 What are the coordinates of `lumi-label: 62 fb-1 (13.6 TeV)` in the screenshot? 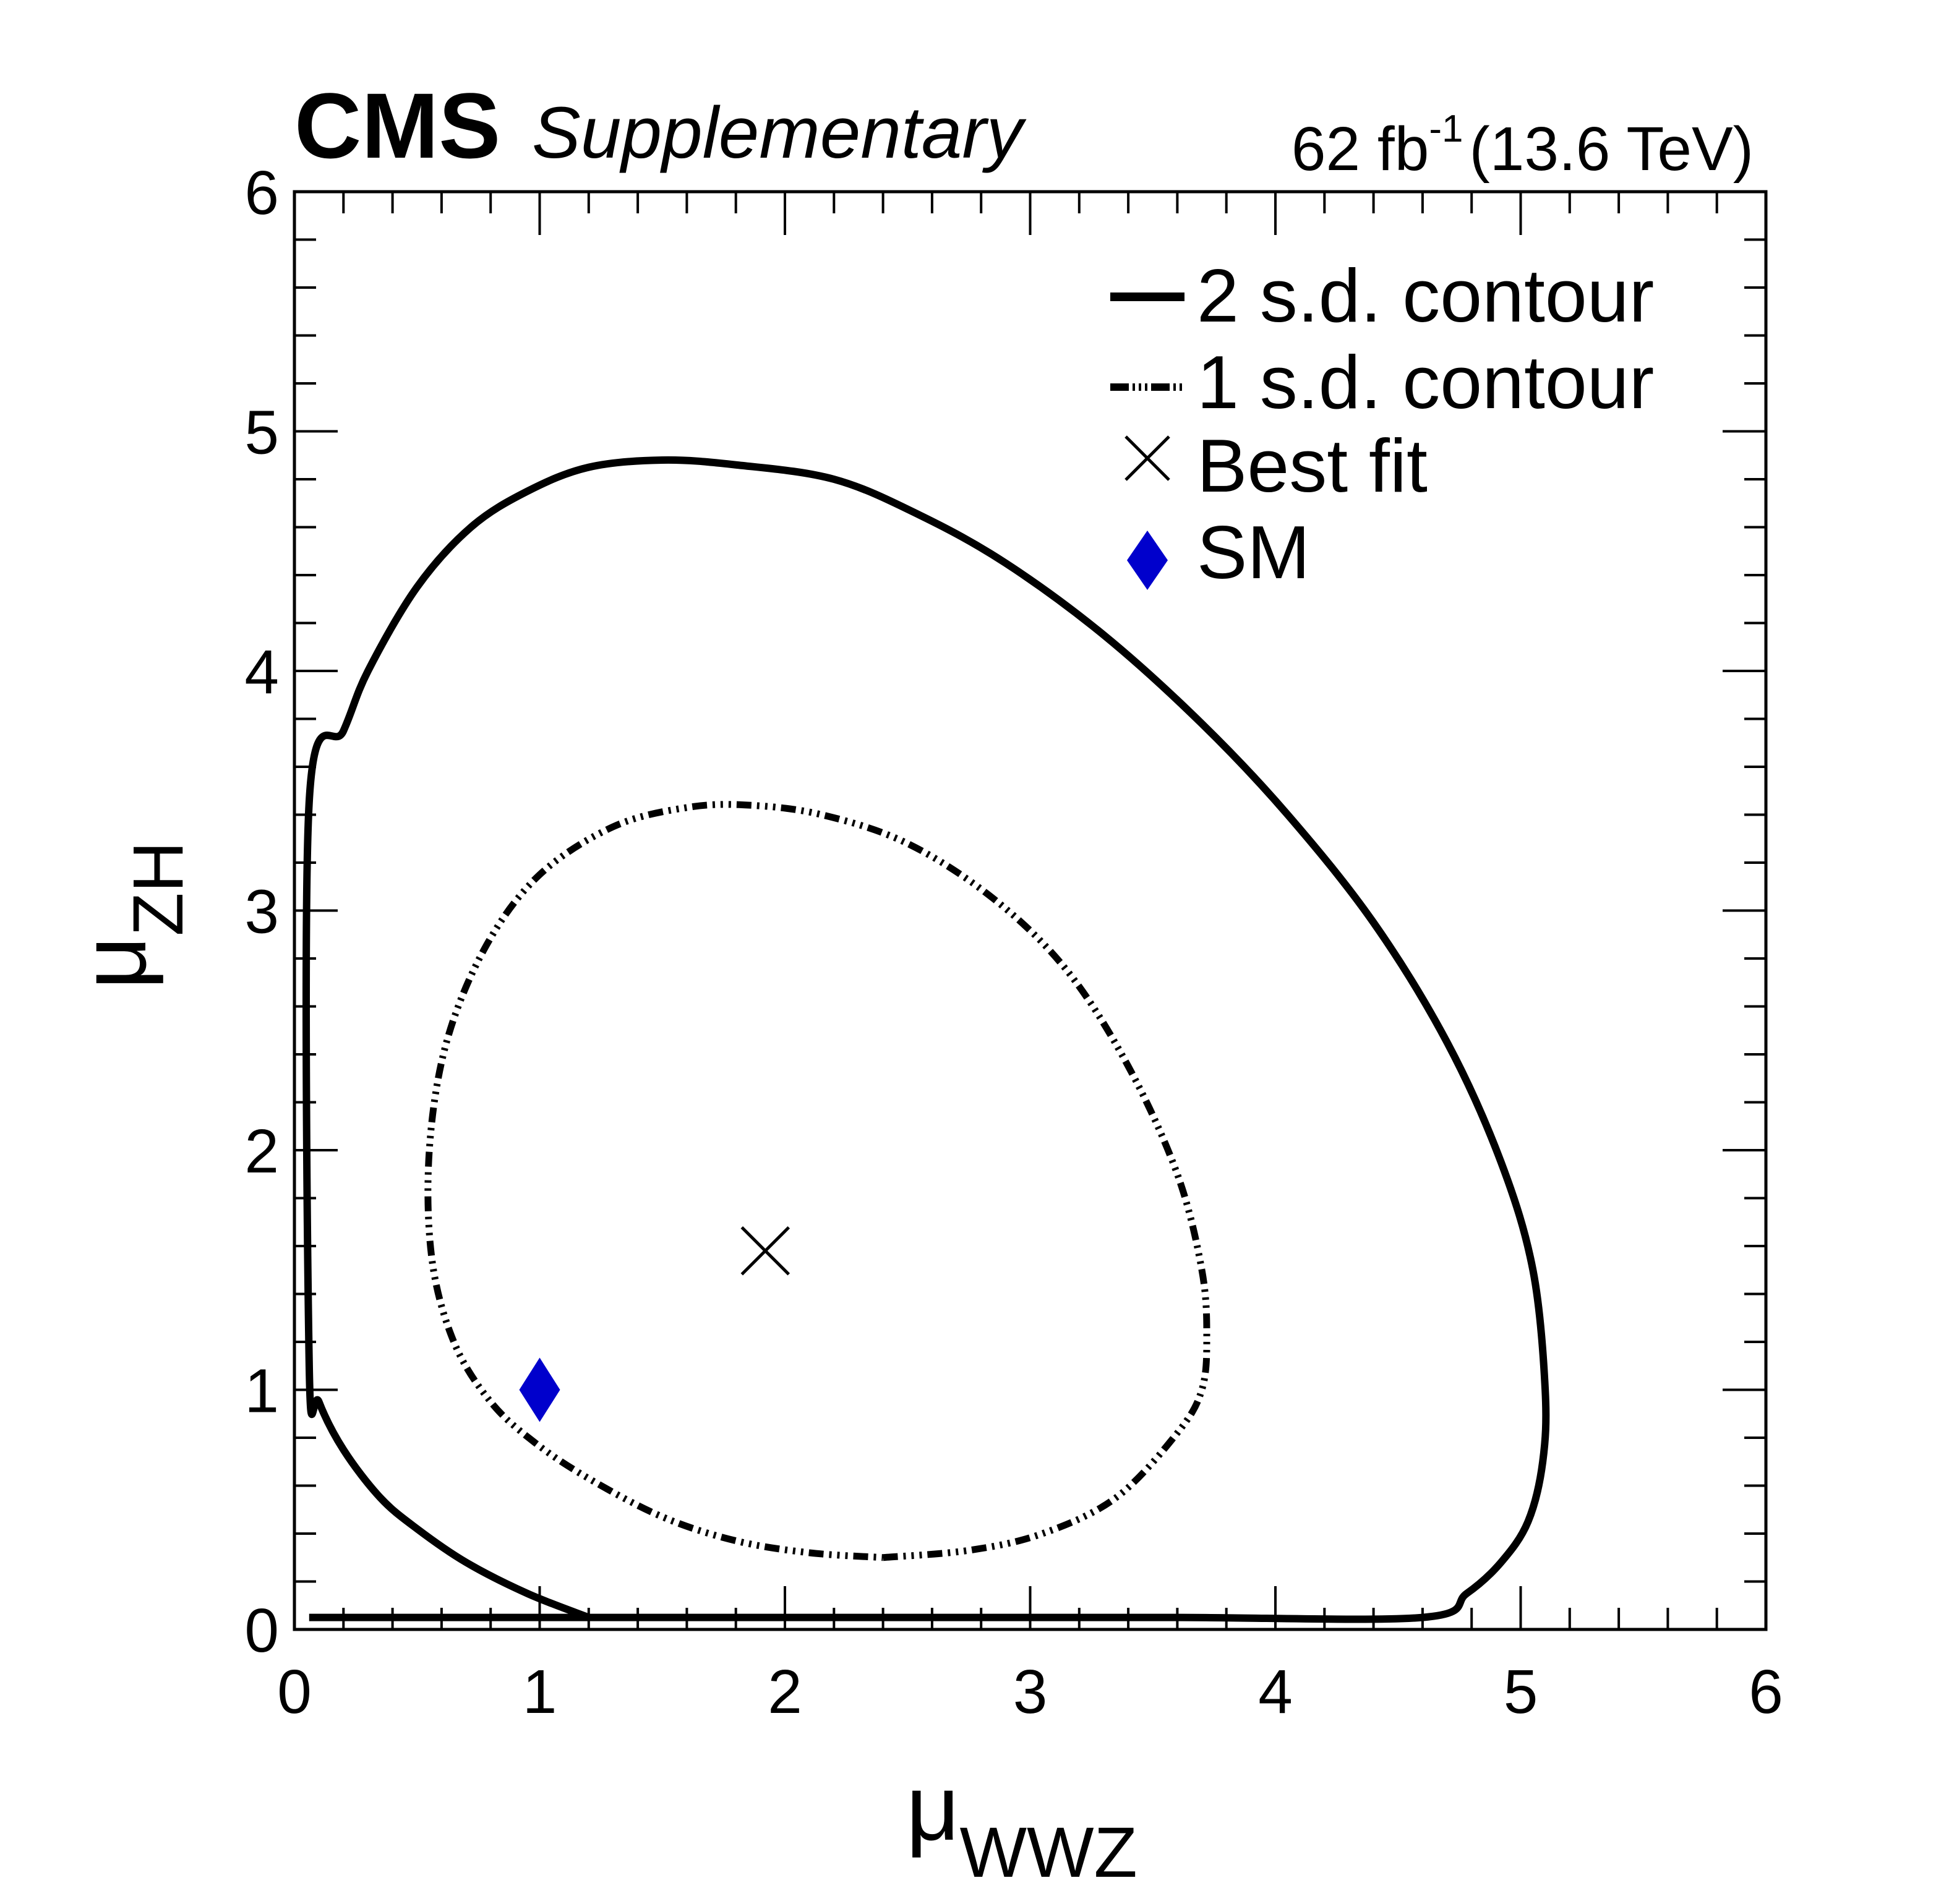 It's located at (1522, 146).